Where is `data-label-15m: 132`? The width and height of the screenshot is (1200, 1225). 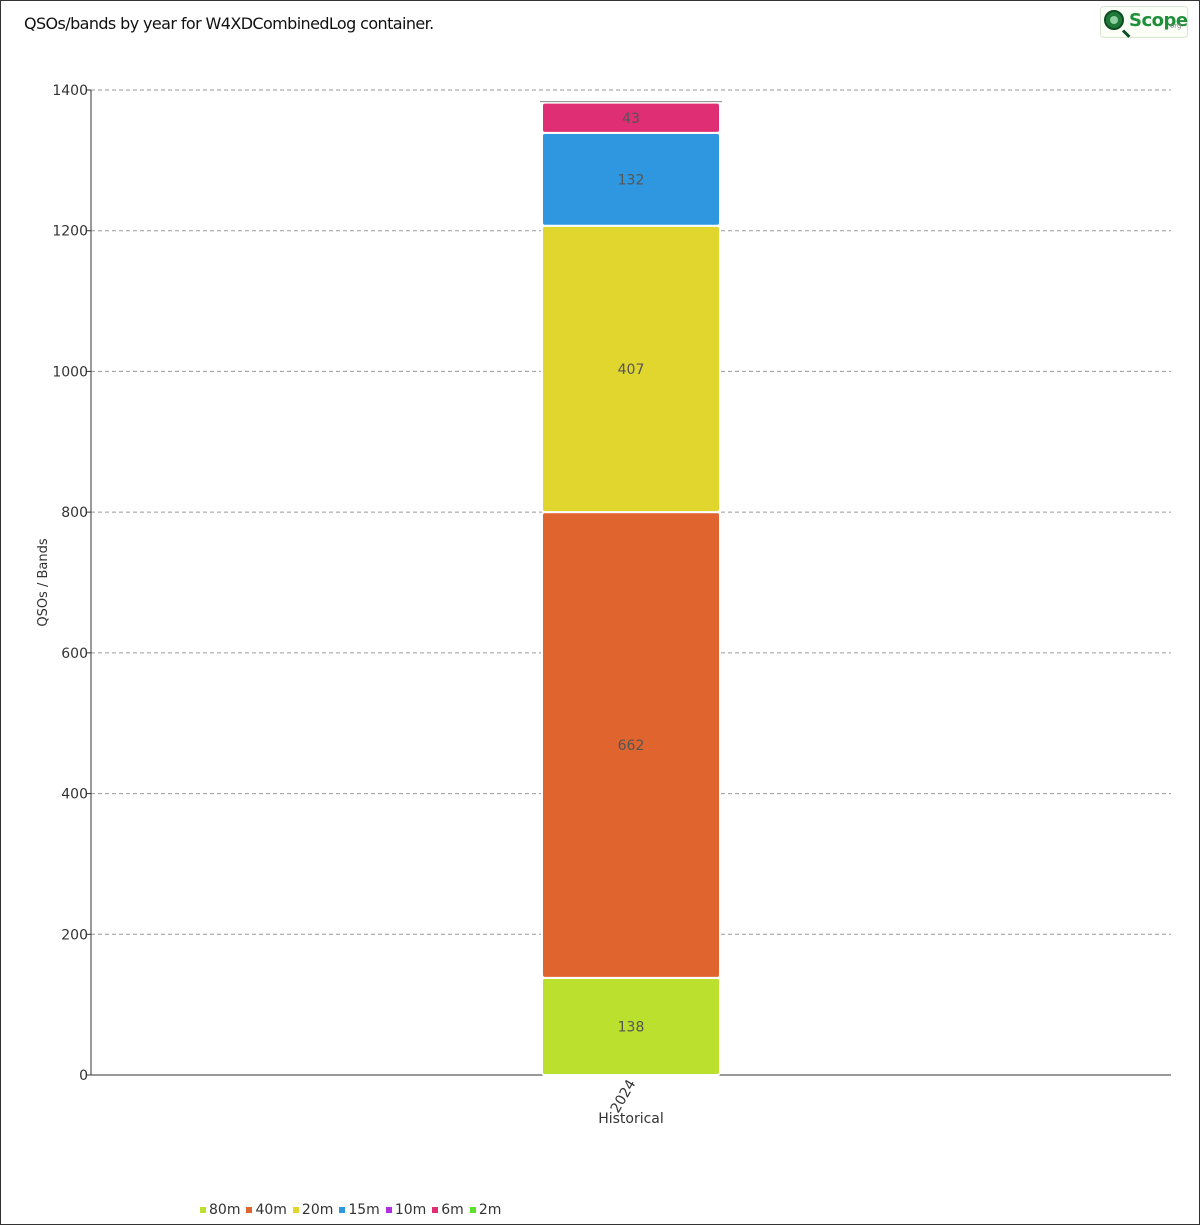
data-label-15m: 132 is located at coordinates (631, 180).